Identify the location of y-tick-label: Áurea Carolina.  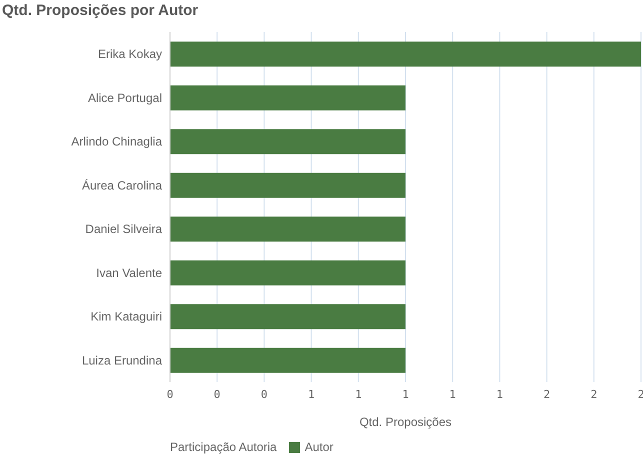
(122, 185).